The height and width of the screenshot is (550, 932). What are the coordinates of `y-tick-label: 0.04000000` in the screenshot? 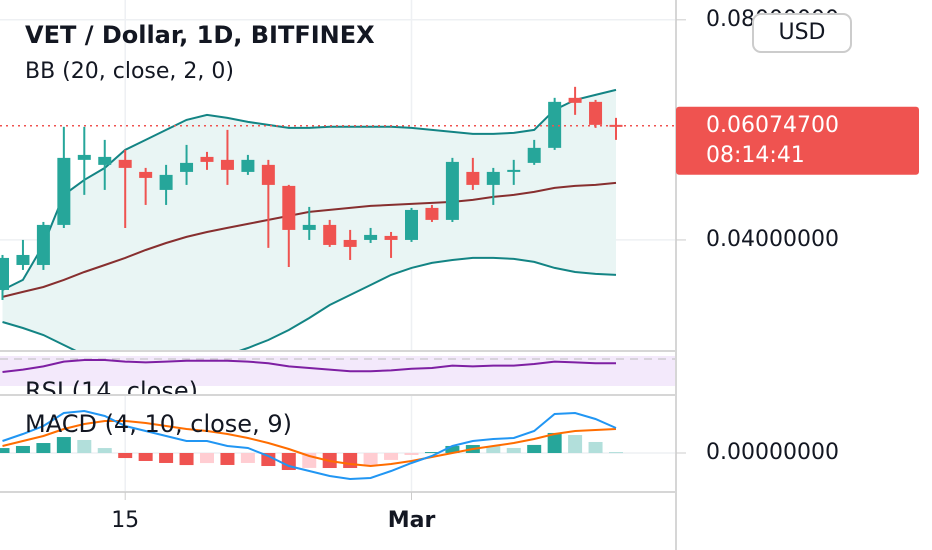 It's located at (772, 239).